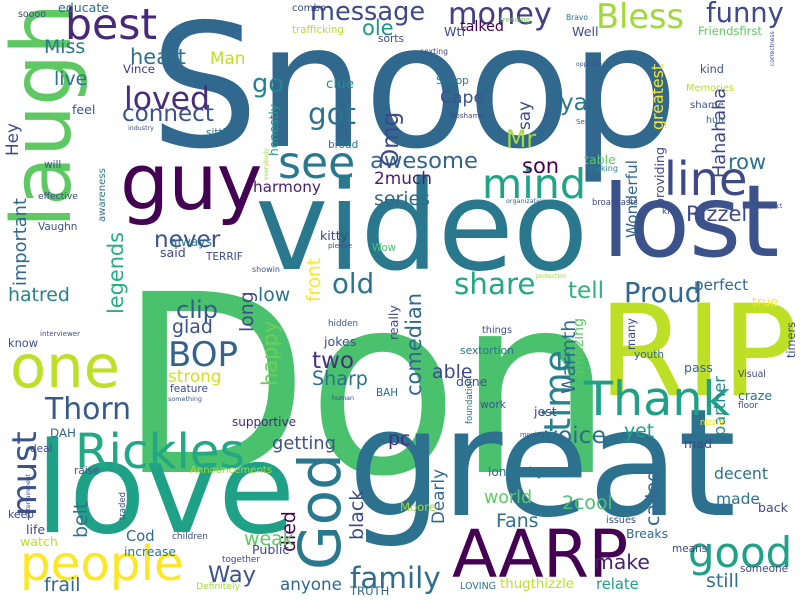 Image resolution: width=800 pixels, height=600 pixels. What do you see at coordinates (740, 552) in the screenshot?
I see `cloud-word-good: good` at bounding box center [740, 552].